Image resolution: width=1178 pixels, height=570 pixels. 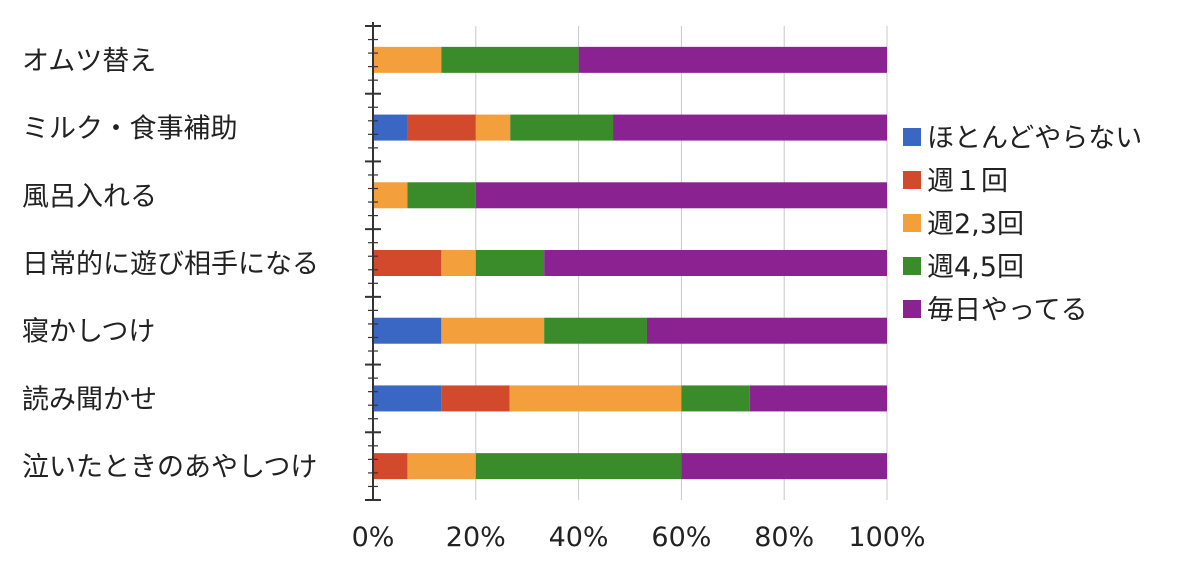 I want to click on category-label: 寝かしつけ, so click(x=88, y=332).